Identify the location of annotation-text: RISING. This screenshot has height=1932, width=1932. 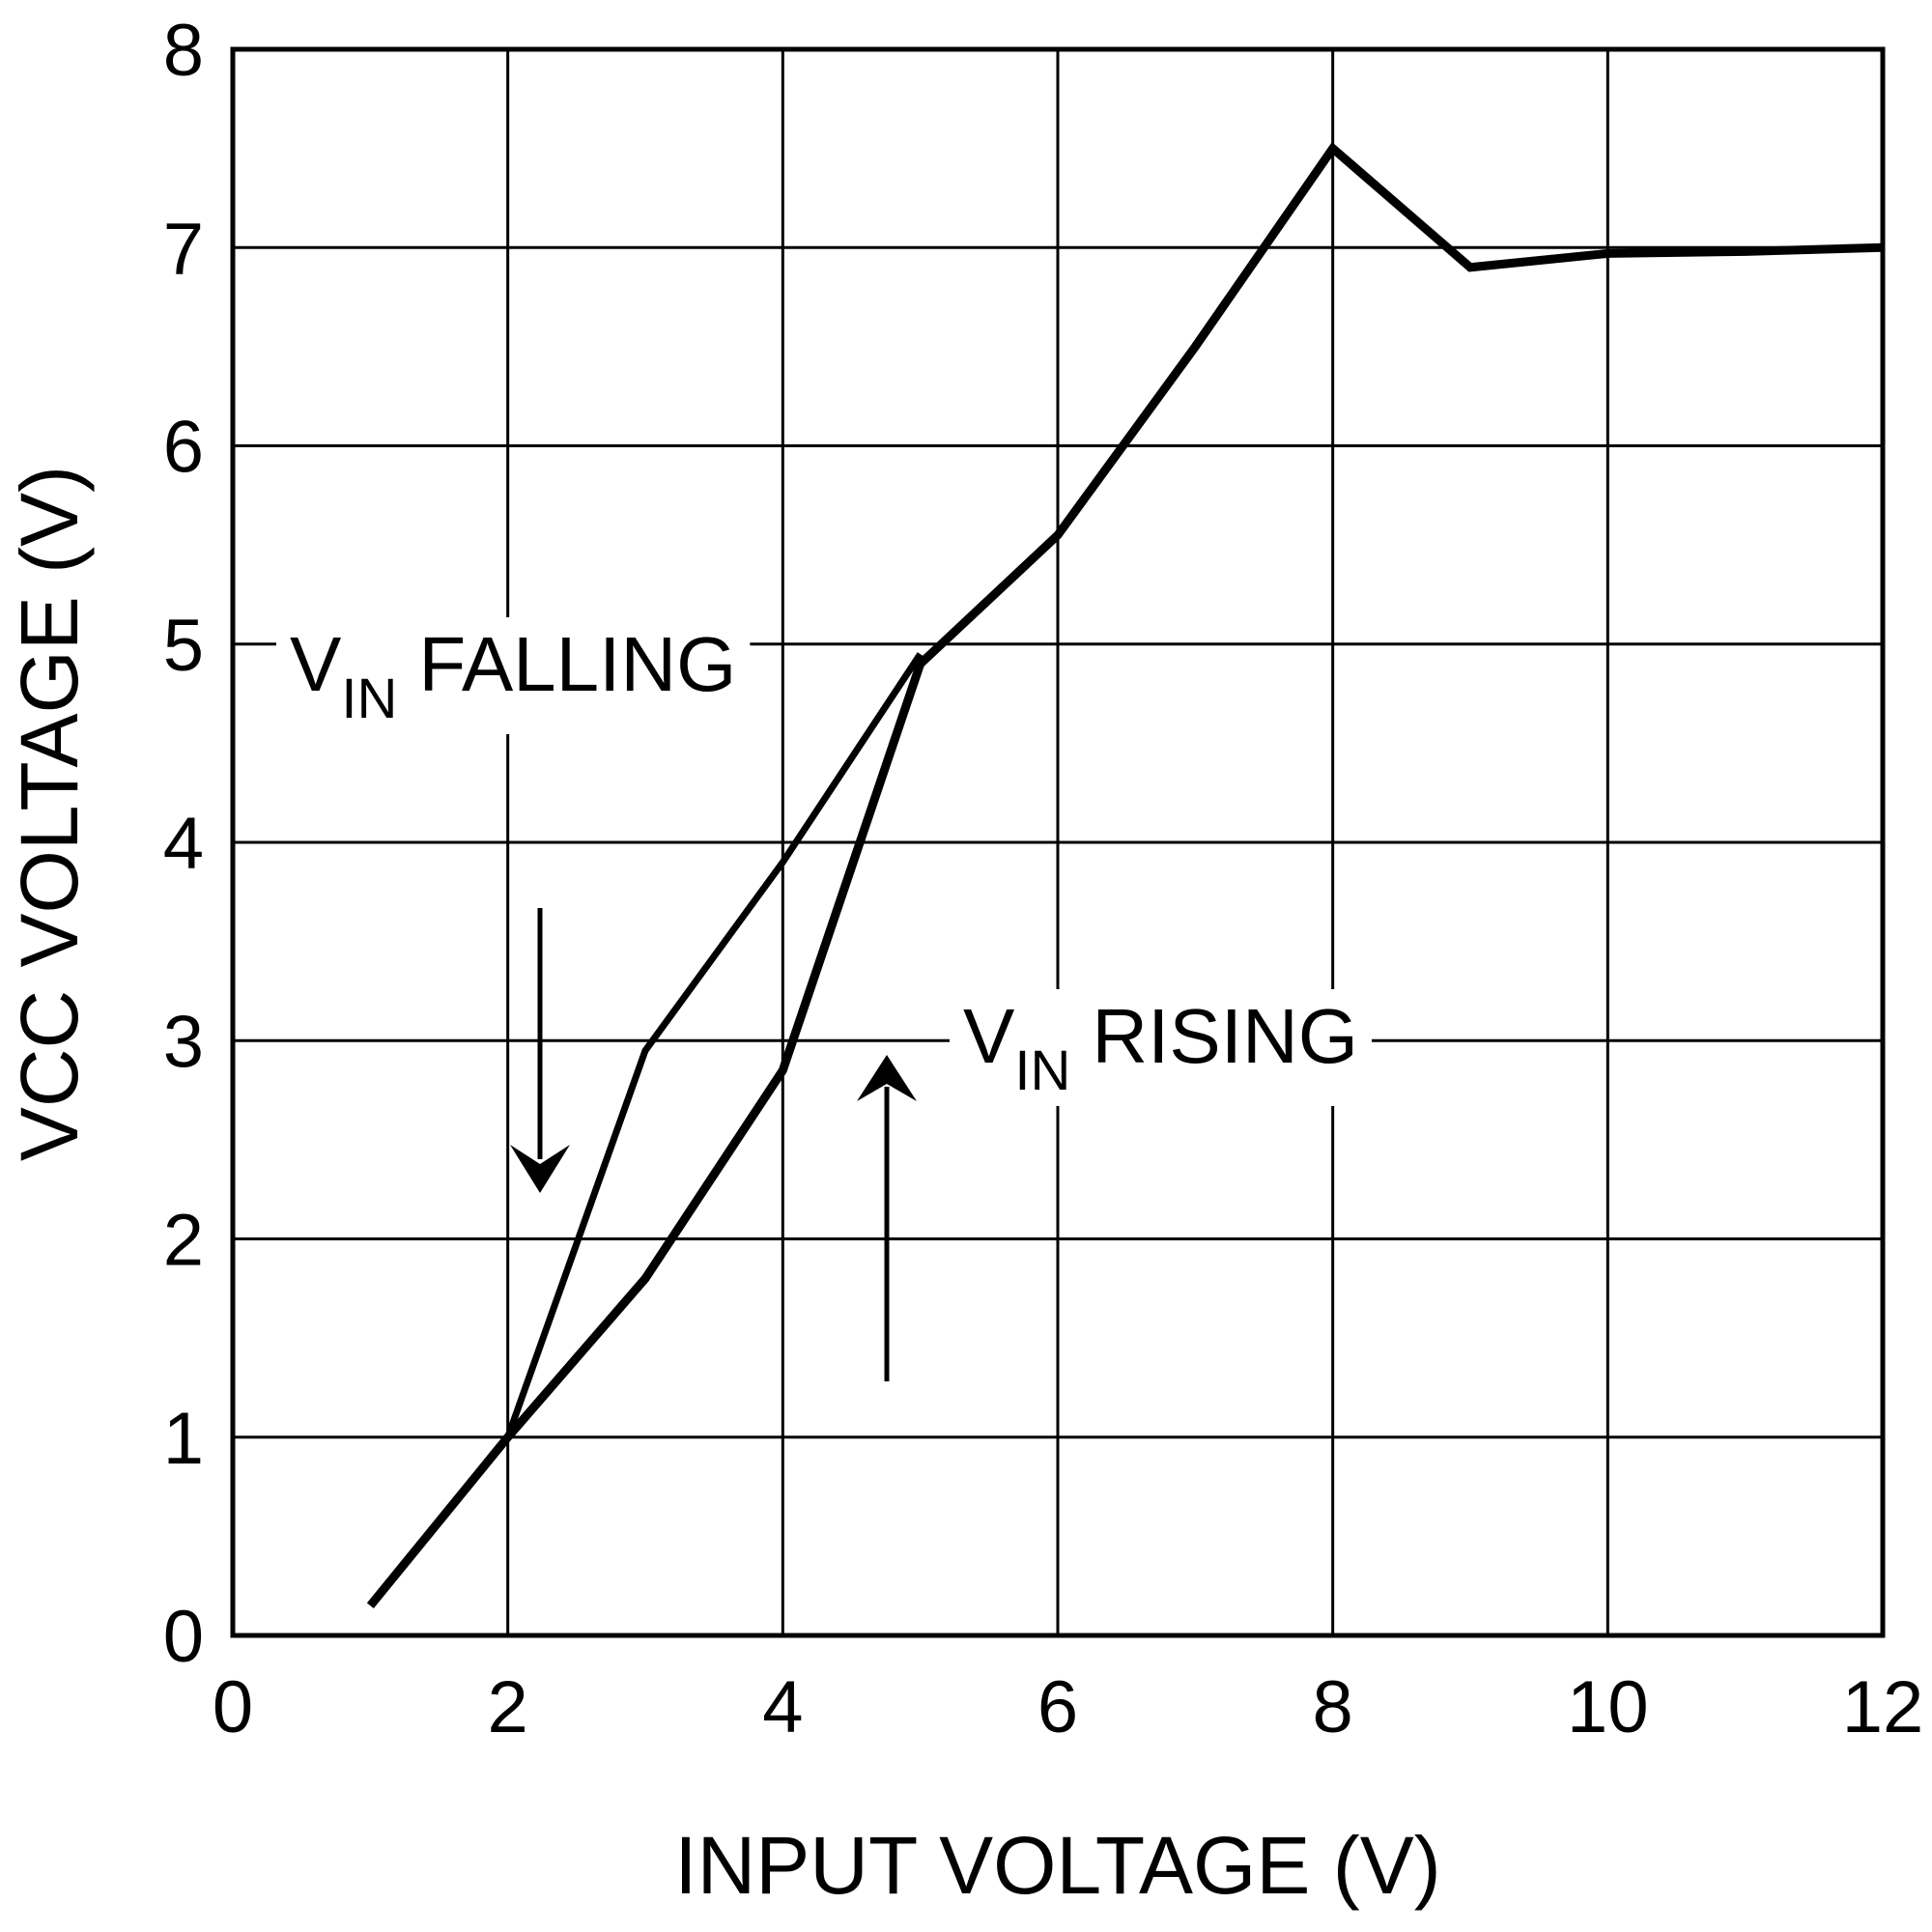
(1225, 1036).